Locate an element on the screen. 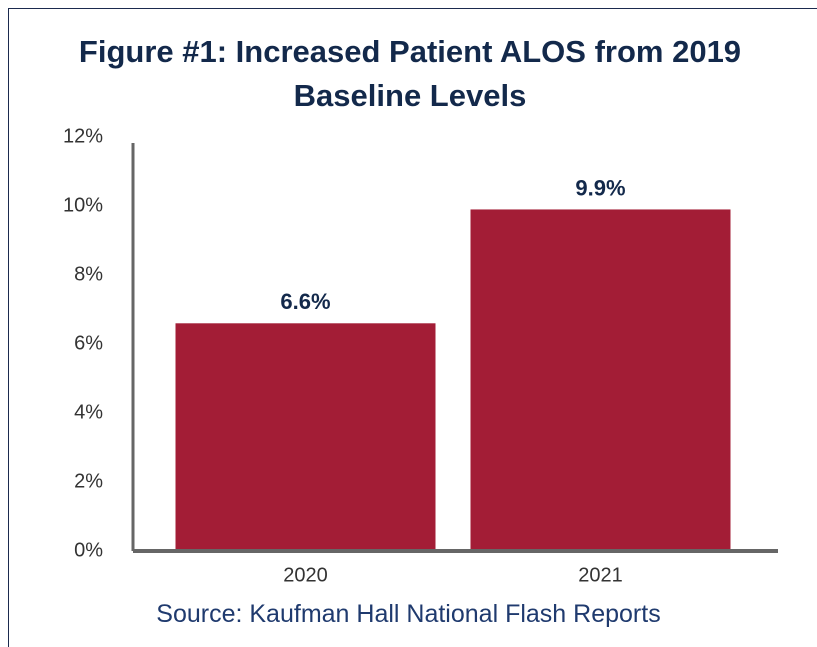 This screenshot has height=647, width=817. y-tick-label: 6% is located at coordinates (88, 343).